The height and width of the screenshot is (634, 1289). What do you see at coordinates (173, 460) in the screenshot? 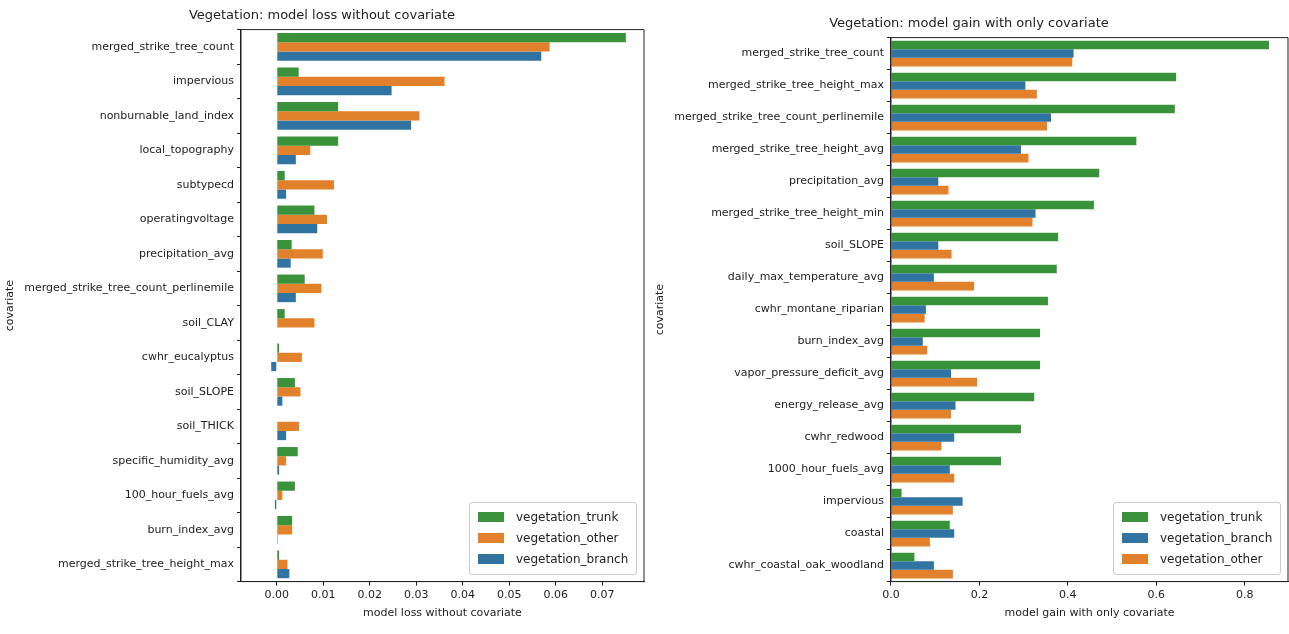
I see `y-tick-label: specific_humidity_avg` at bounding box center [173, 460].